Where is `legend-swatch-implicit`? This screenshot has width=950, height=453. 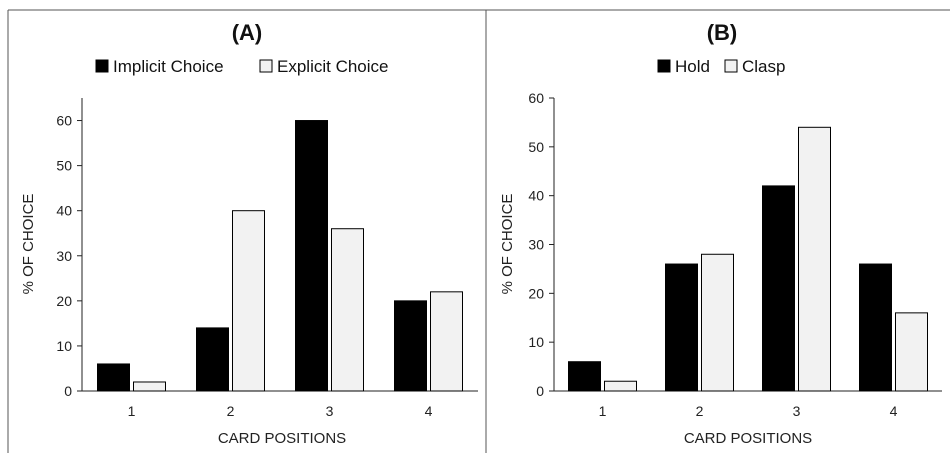
legend-swatch-implicit is located at coordinates (102, 66).